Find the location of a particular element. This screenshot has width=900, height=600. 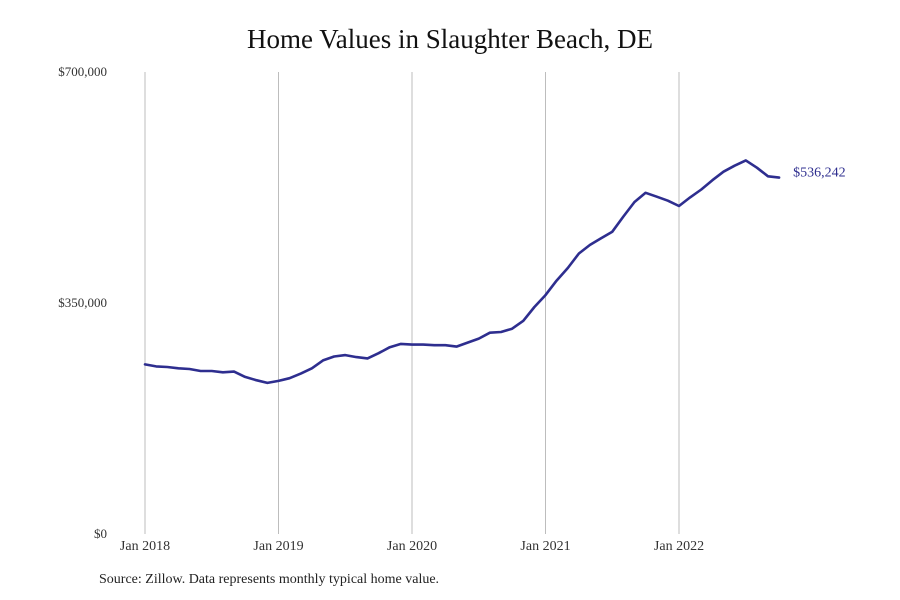

x-tick-label: Jan 2018 is located at coordinates (145, 546).